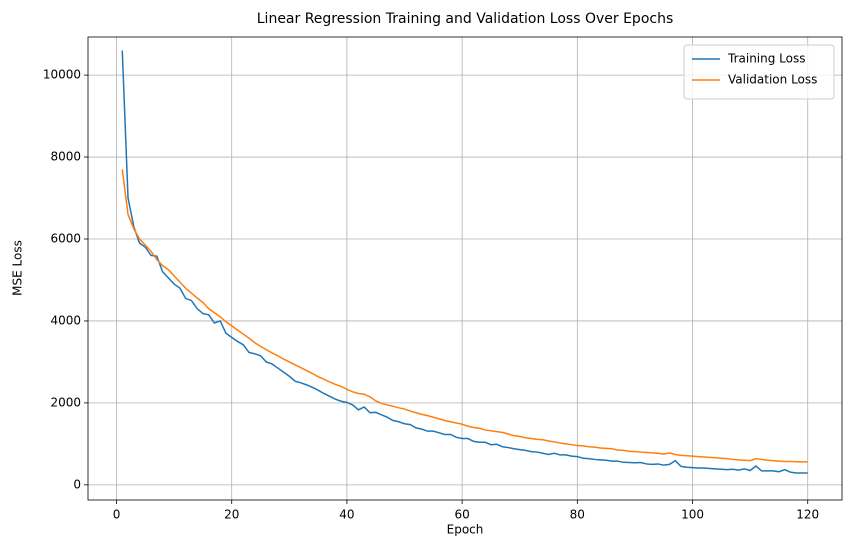  What do you see at coordinates (577, 515) in the screenshot?
I see `x-tick-label: 80` at bounding box center [577, 515].